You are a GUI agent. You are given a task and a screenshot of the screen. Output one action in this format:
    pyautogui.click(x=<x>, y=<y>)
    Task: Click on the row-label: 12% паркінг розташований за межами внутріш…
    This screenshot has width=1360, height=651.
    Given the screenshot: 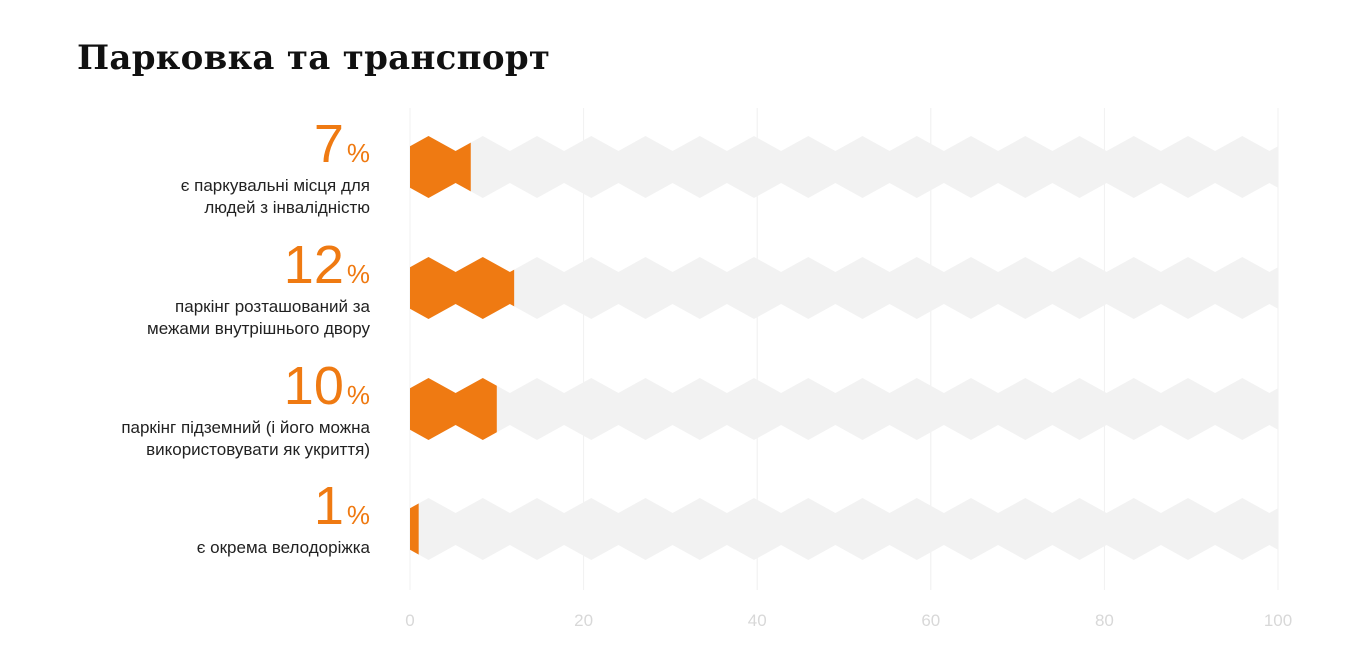 What is the action you would take?
    pyautogui.click(x=190, y=289)
    